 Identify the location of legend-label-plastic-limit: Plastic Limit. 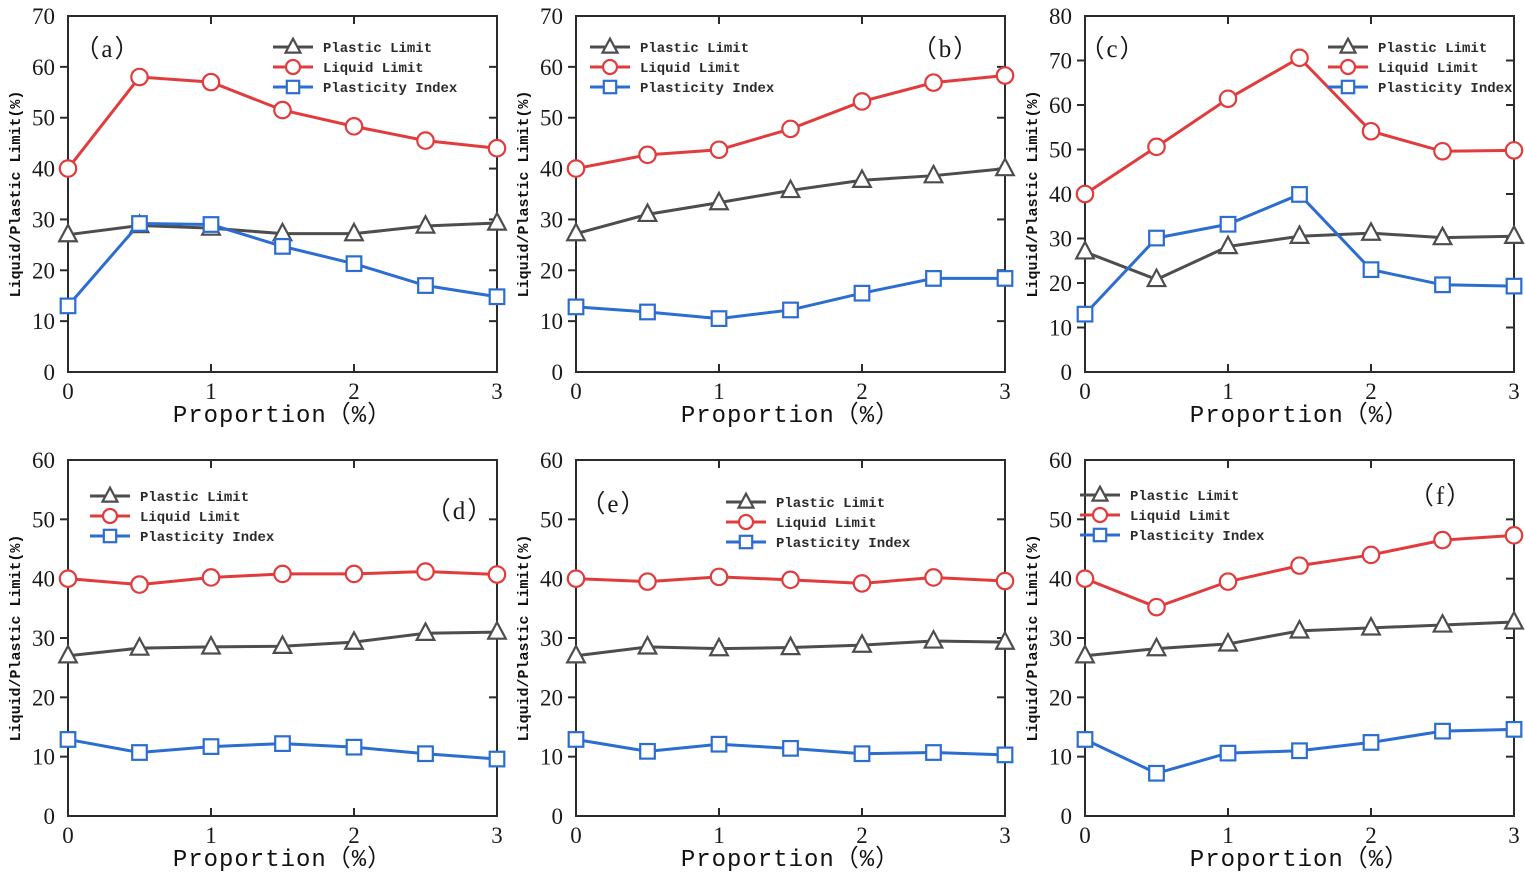
(1432, 49).